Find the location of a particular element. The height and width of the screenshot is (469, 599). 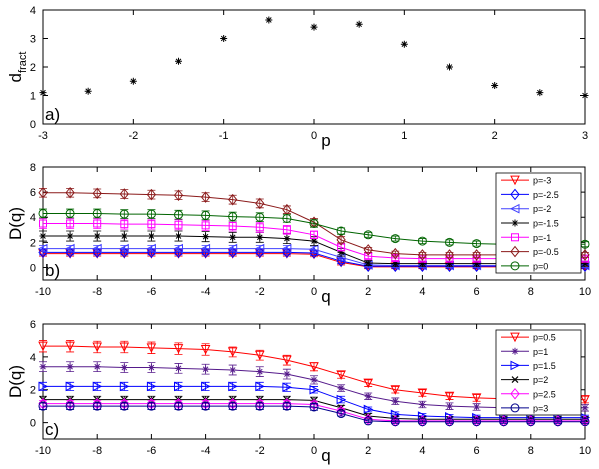

legend-entry-label: p=0 is located at coordinates (540, 266).